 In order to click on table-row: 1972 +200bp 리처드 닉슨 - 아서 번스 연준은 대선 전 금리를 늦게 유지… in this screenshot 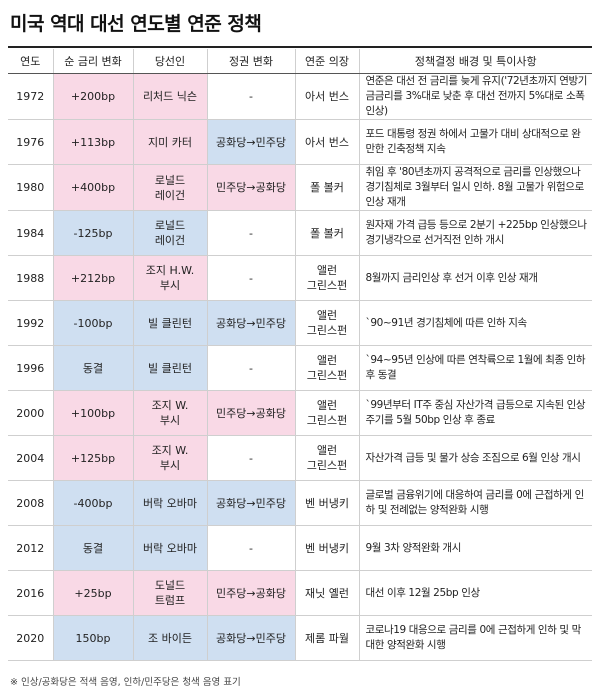, I will do `click(300, 96)`.